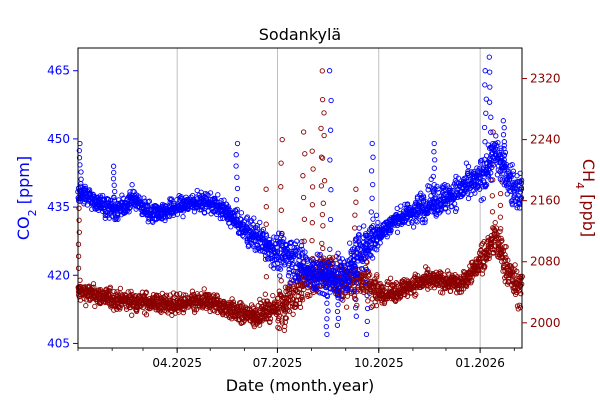 The height and width of the screenshot is (400, 600). Describe the element at coordinates (545, 201) in the screenshot. I see `y-right-tick-label: 2160` at that location.